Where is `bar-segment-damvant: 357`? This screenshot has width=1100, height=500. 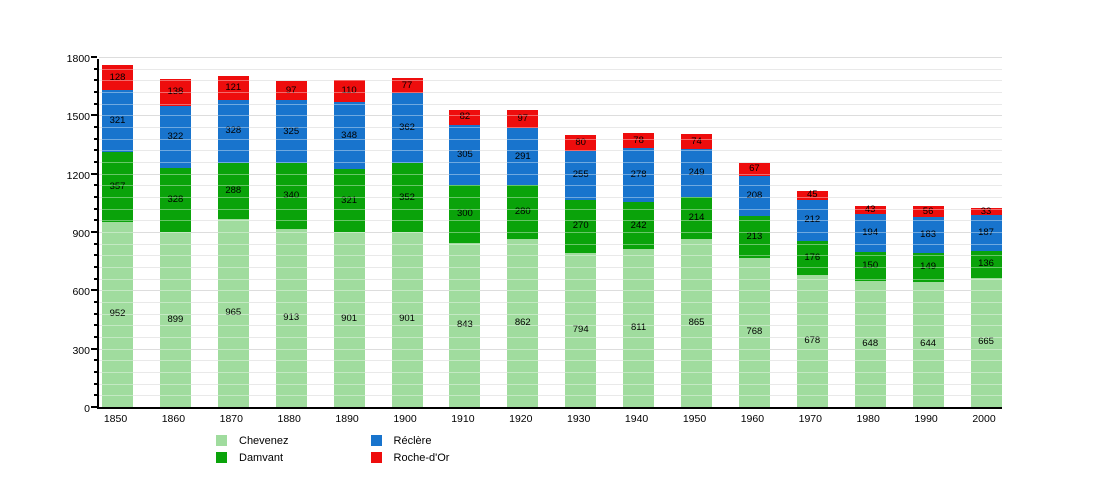 bar-segment-damvant: 357 is located at coordinates (117, 187).